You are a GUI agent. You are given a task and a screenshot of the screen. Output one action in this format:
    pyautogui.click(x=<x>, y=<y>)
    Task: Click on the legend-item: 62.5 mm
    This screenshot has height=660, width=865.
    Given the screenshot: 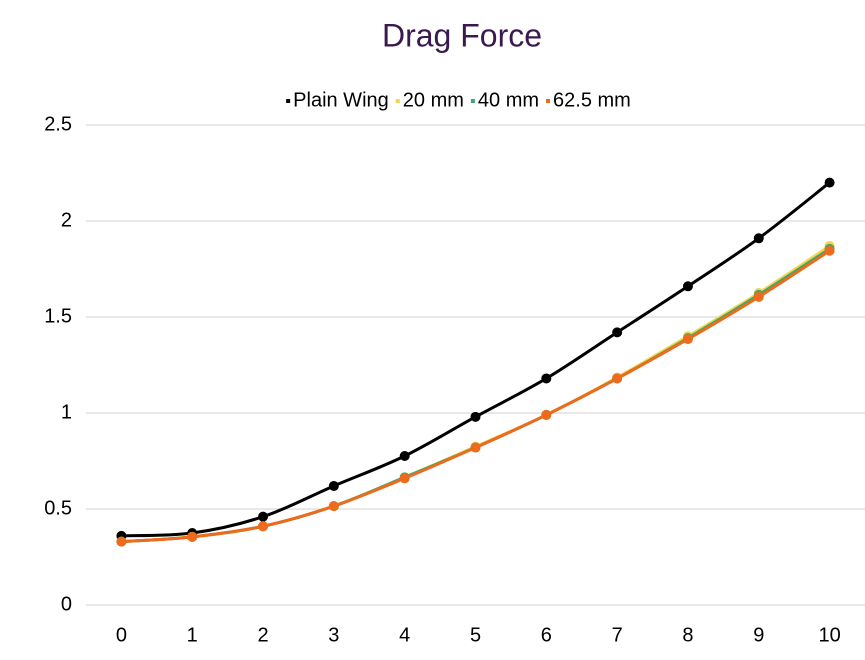 What is the action you would take?
    pyautogui.click(x=588, y=100)
    